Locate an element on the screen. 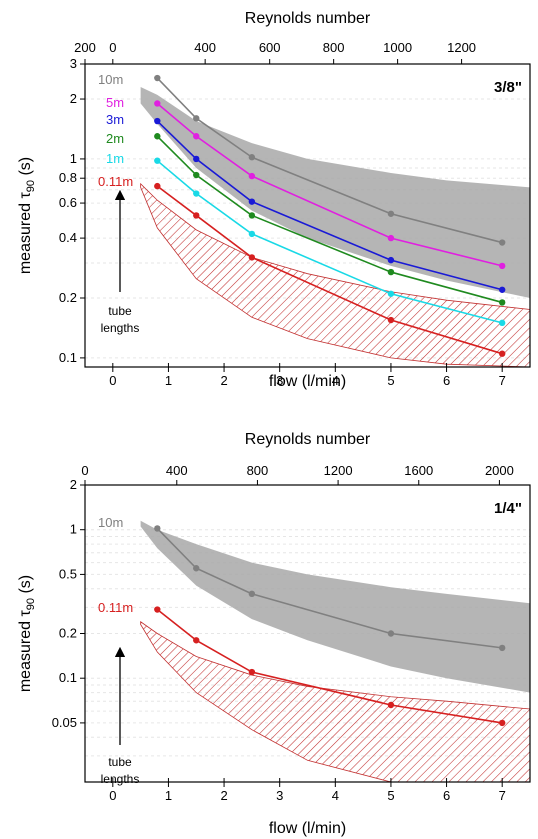  y-axis-title-sub: 90 is located at coordinates (31, 186).